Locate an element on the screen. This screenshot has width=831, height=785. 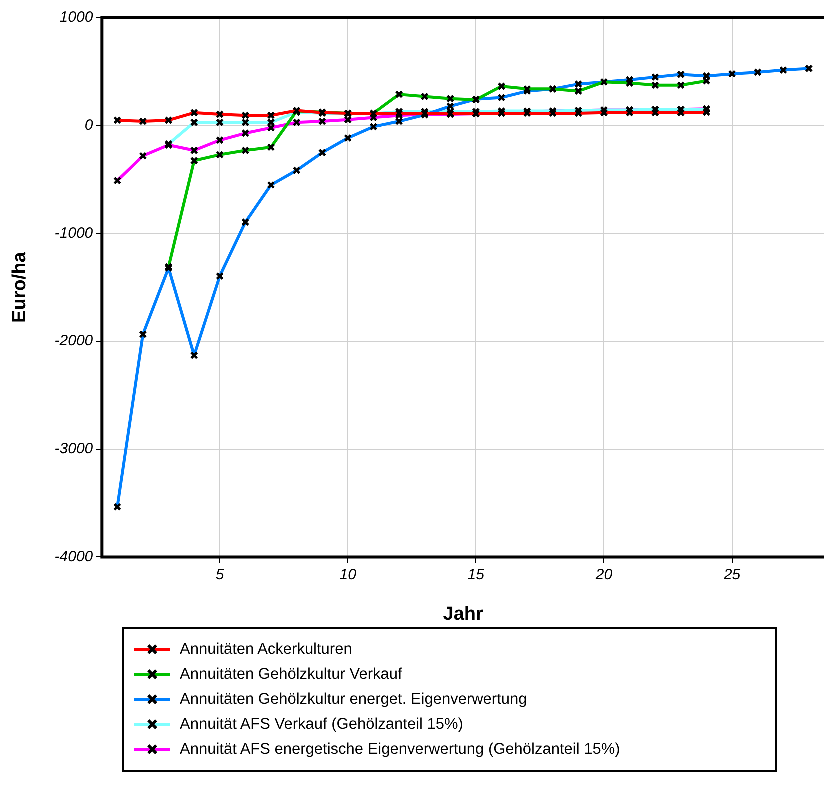
y-tick-label: -2000 is located at coordinates (74, 341).